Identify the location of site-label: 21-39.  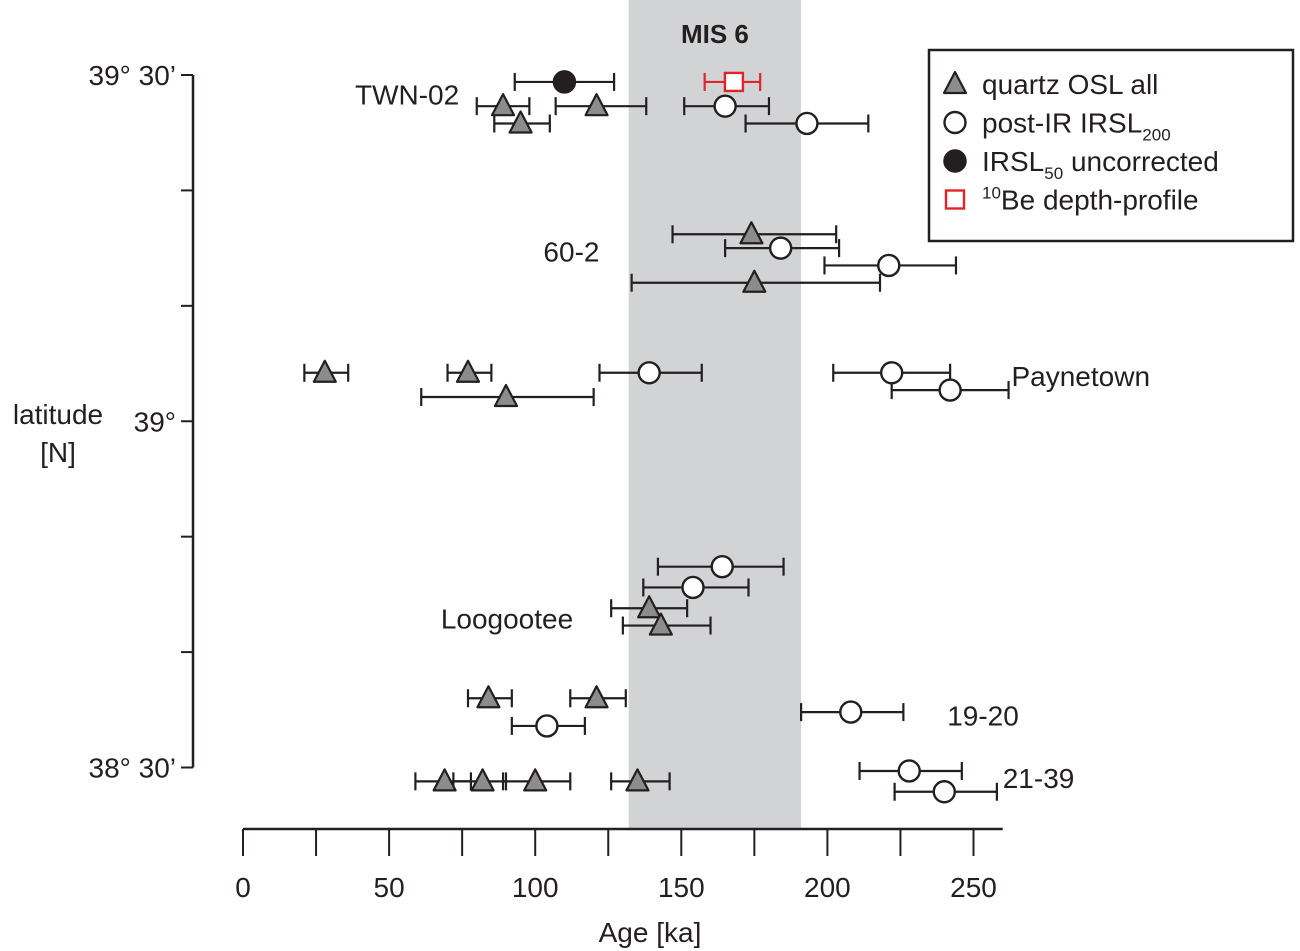
(1039, 778).